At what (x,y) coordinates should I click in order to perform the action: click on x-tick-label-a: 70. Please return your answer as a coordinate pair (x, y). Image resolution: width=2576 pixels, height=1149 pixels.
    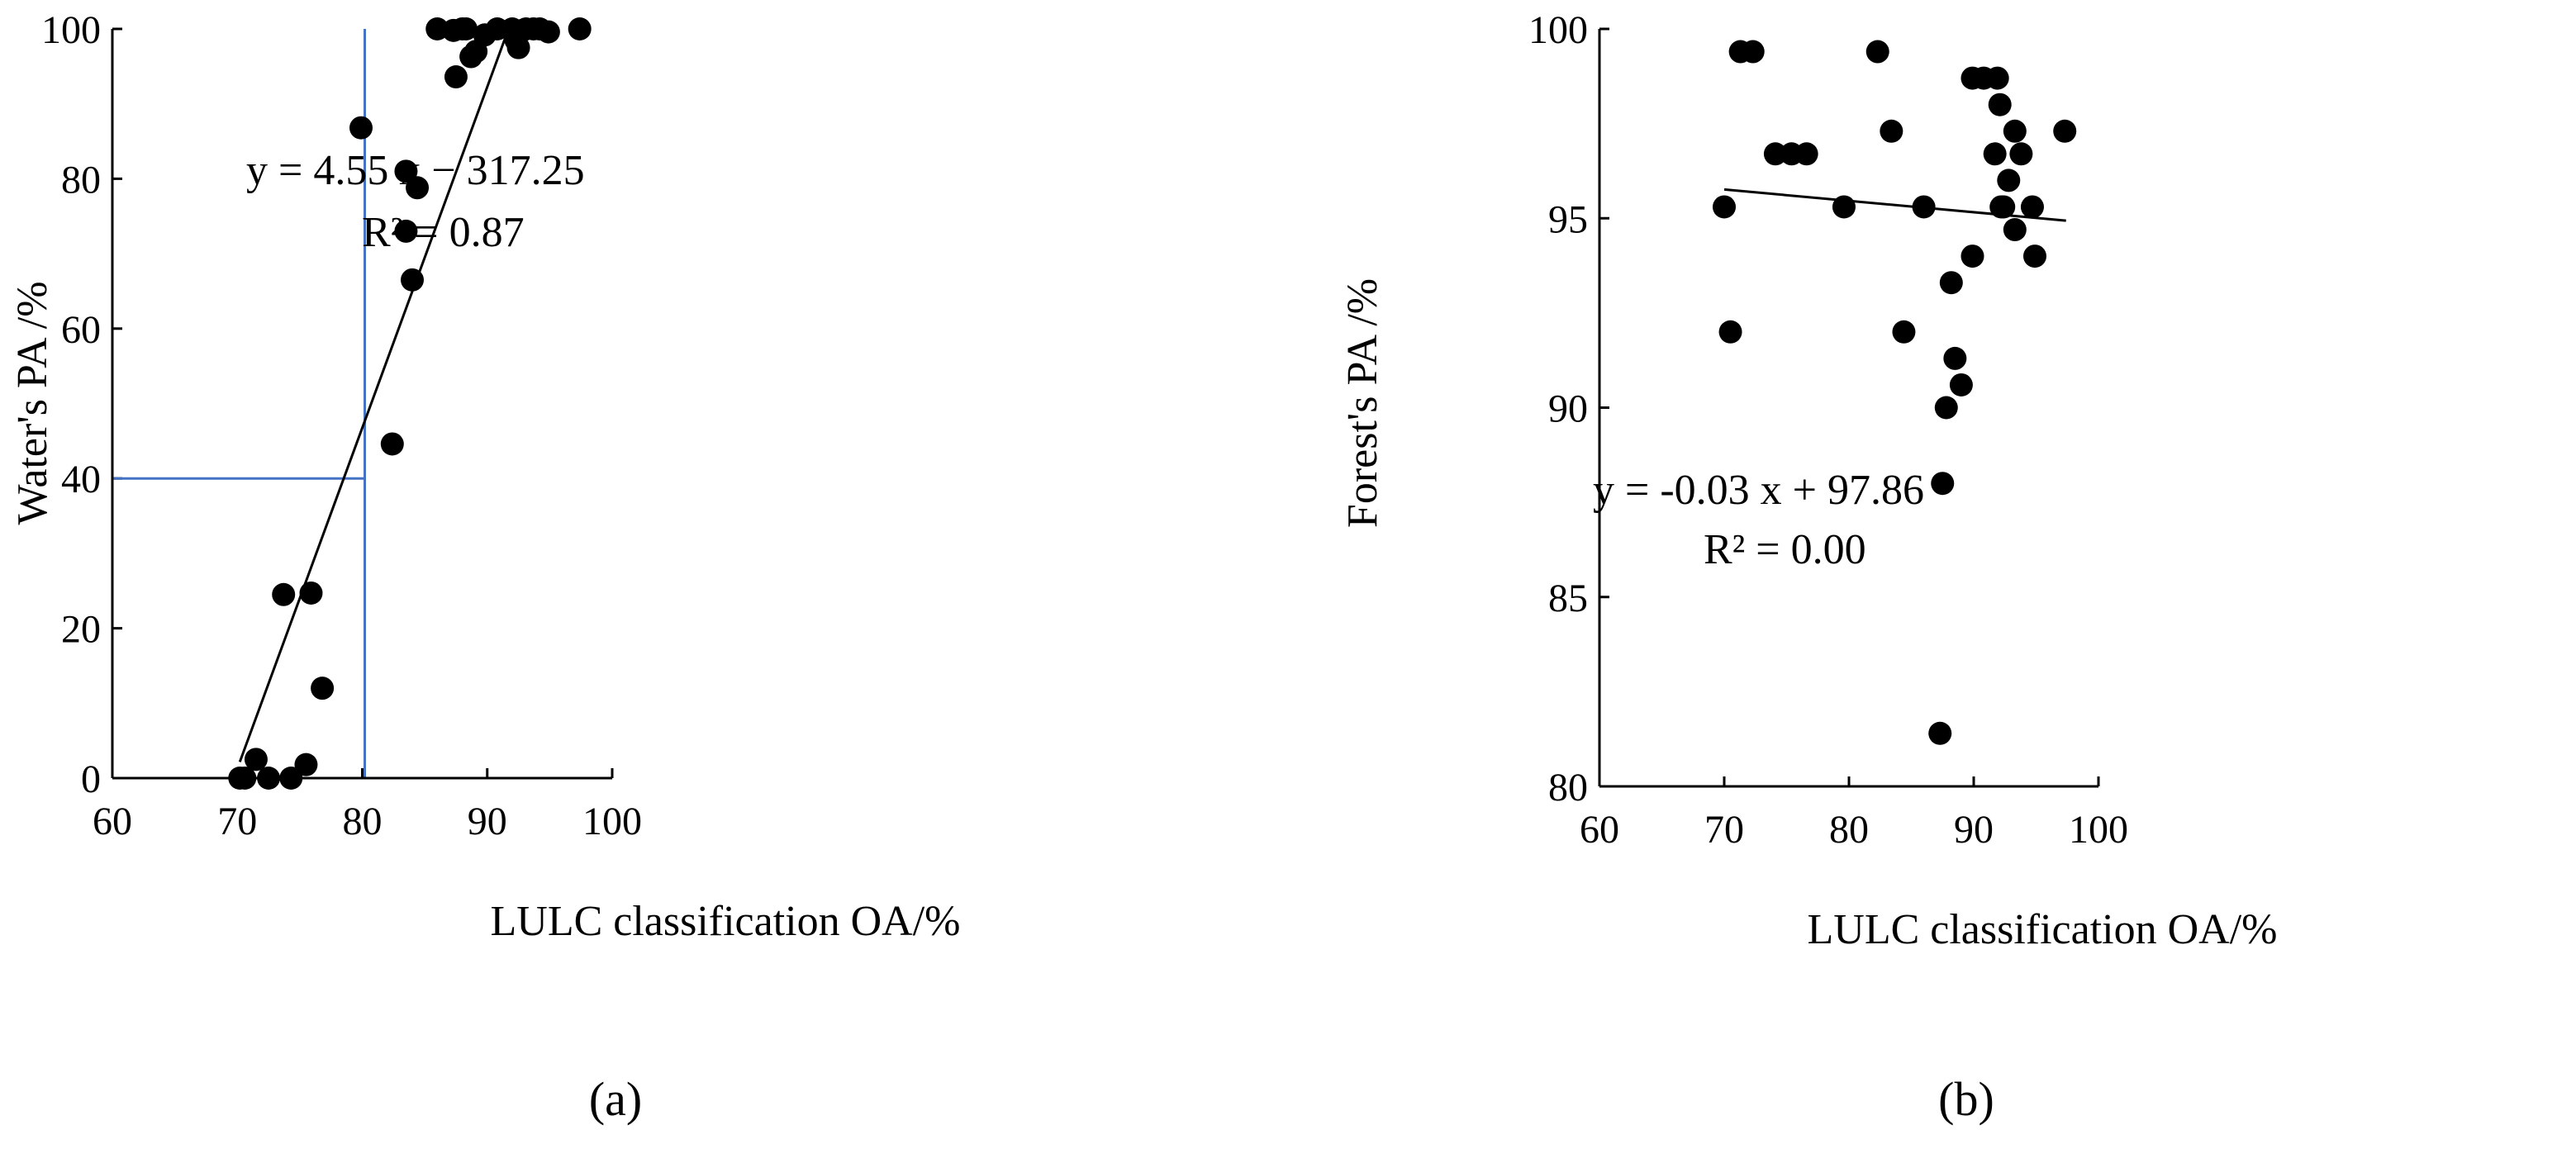
    Looking at the image, I should click on (237, 821).